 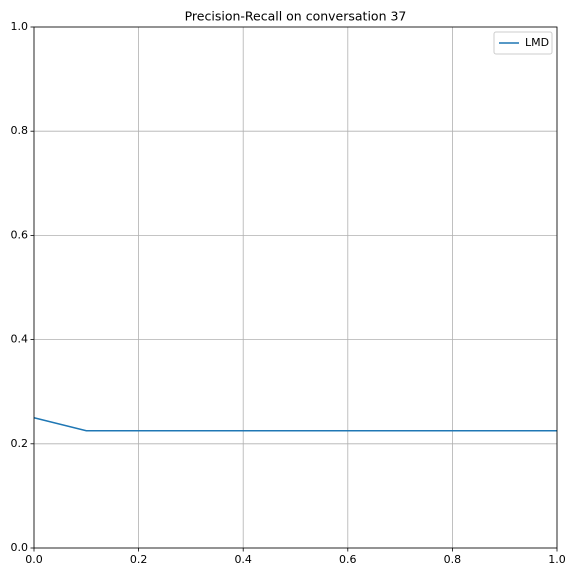 What do you see at coordinates (296, 16) in the screenshot?
I see `chart-title: Precision-Recall on conversation 37` at bounding box center [296, 16].